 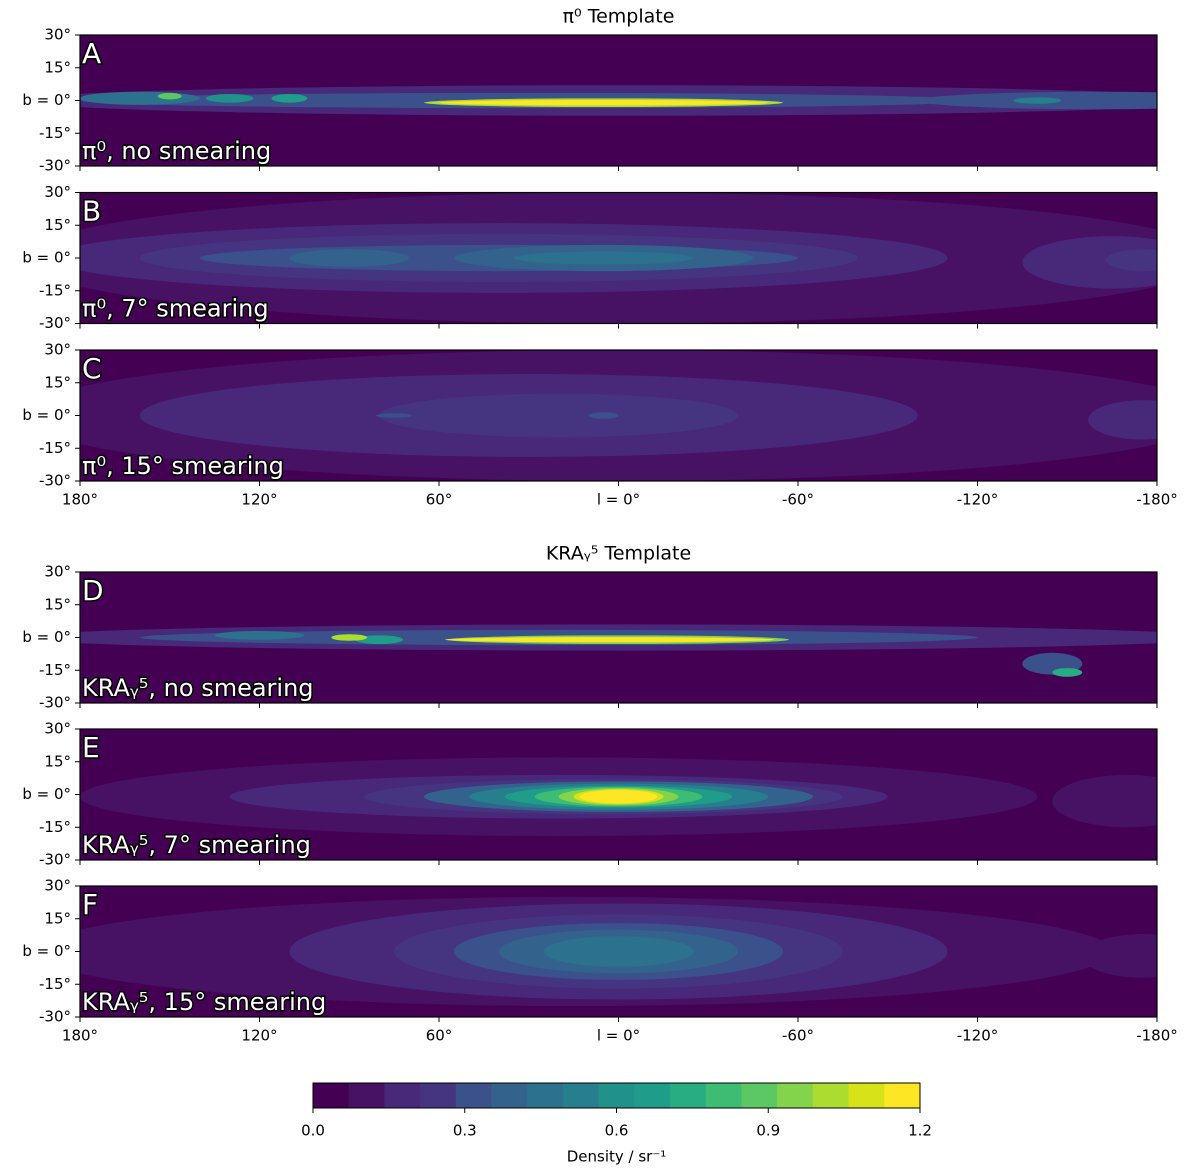 What do you see at coordinates (176, 151) in the screenshot?
I see `panel-label: π⁰, no smearing` at bounding box center [176, 151].